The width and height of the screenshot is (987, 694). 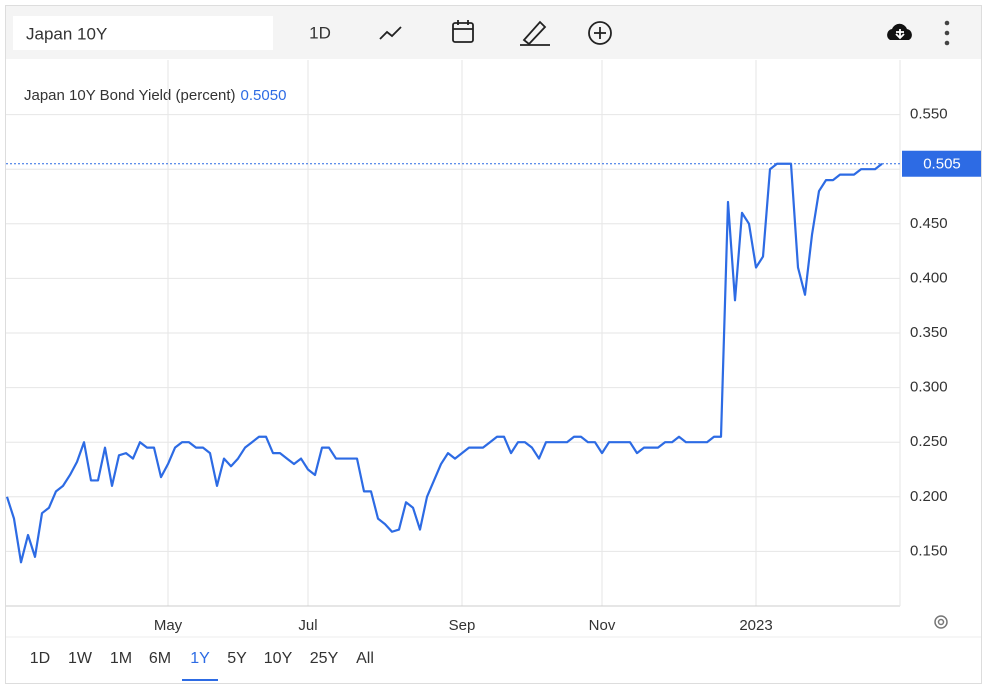 I want to click on search-text: Japan 10Y, so click(x=66, y=33).